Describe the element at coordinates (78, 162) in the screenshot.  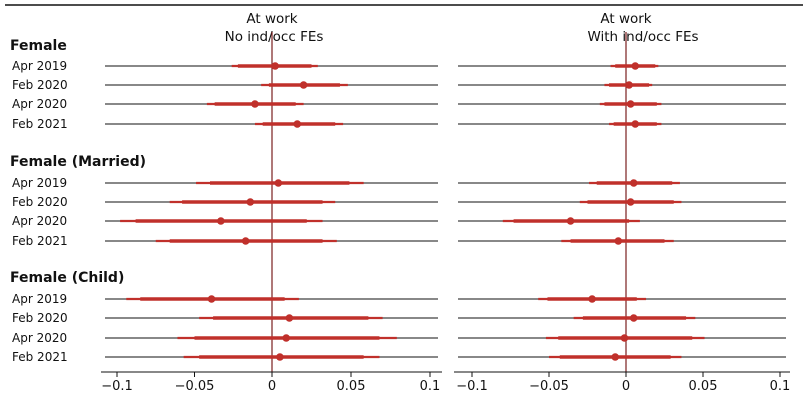
I see `group-title: Female (Married)` at that location.